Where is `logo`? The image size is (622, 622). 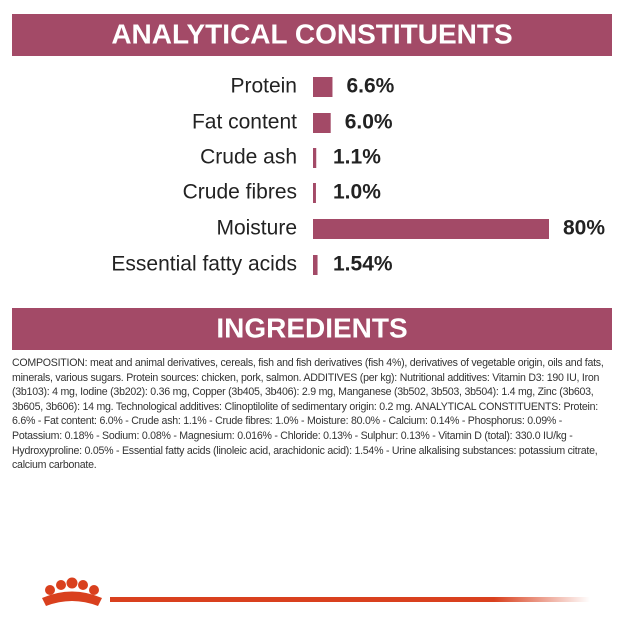 logo is located at coordinates (72, 591).